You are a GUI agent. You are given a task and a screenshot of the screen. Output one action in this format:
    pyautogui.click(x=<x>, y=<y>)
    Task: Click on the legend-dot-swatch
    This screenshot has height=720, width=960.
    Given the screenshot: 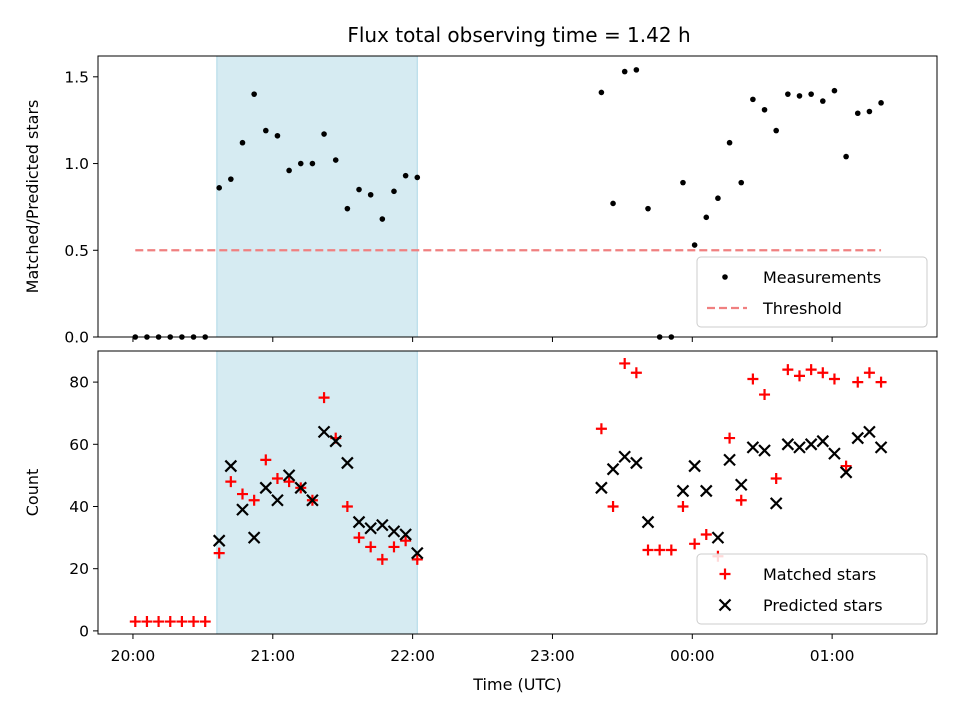 What is the action you would take?
    pyautogui.click(x=725, y=277)
    